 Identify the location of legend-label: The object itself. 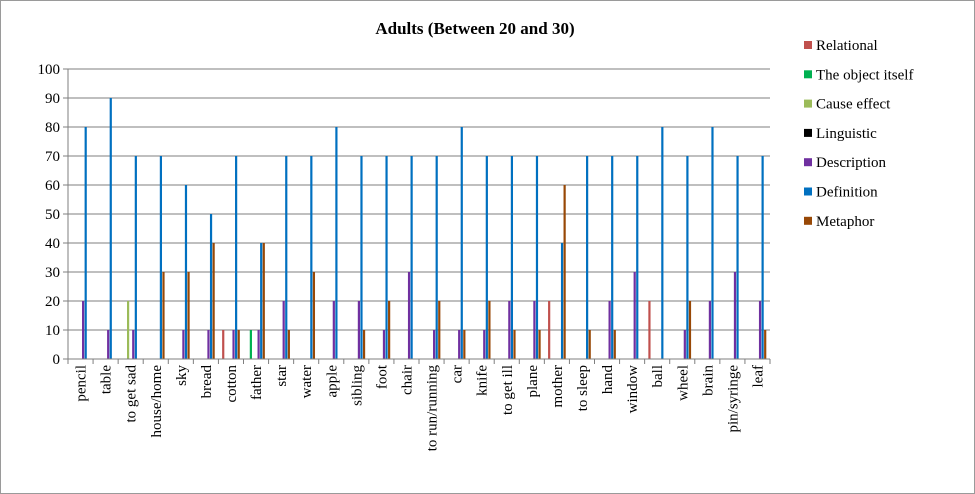
(864, 75).